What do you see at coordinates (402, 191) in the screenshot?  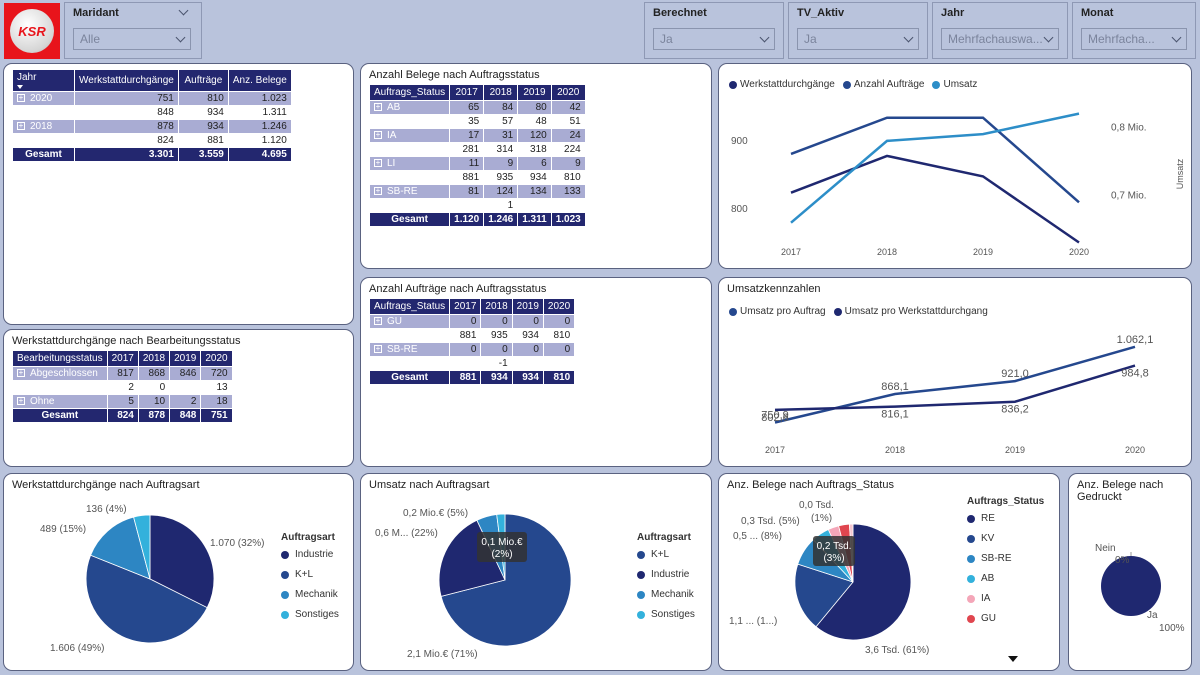 I see `row-label: SB-RE` at bounding box center [402, 191].